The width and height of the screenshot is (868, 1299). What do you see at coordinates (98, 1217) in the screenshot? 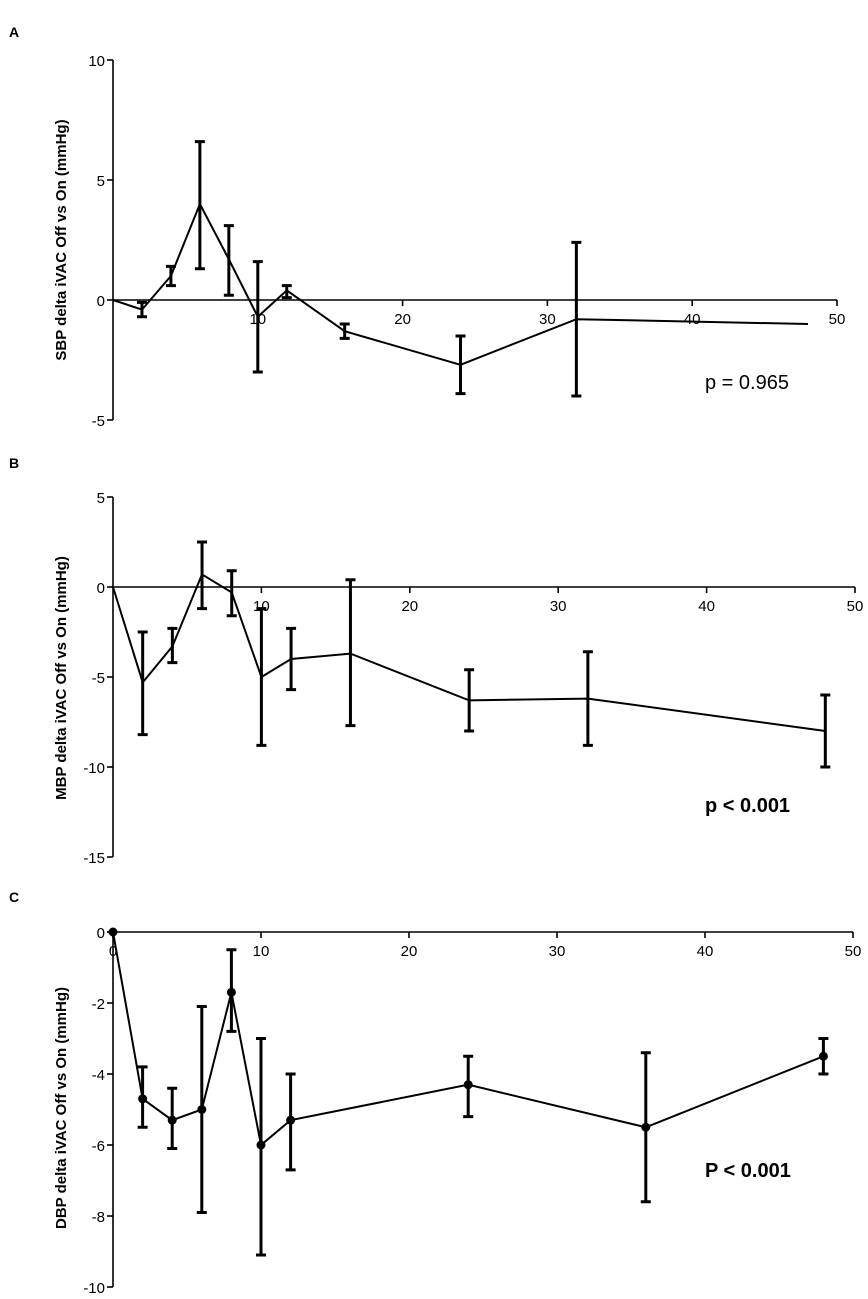
I see `y-tick-label: -8` at bounding box center [98, 1217].